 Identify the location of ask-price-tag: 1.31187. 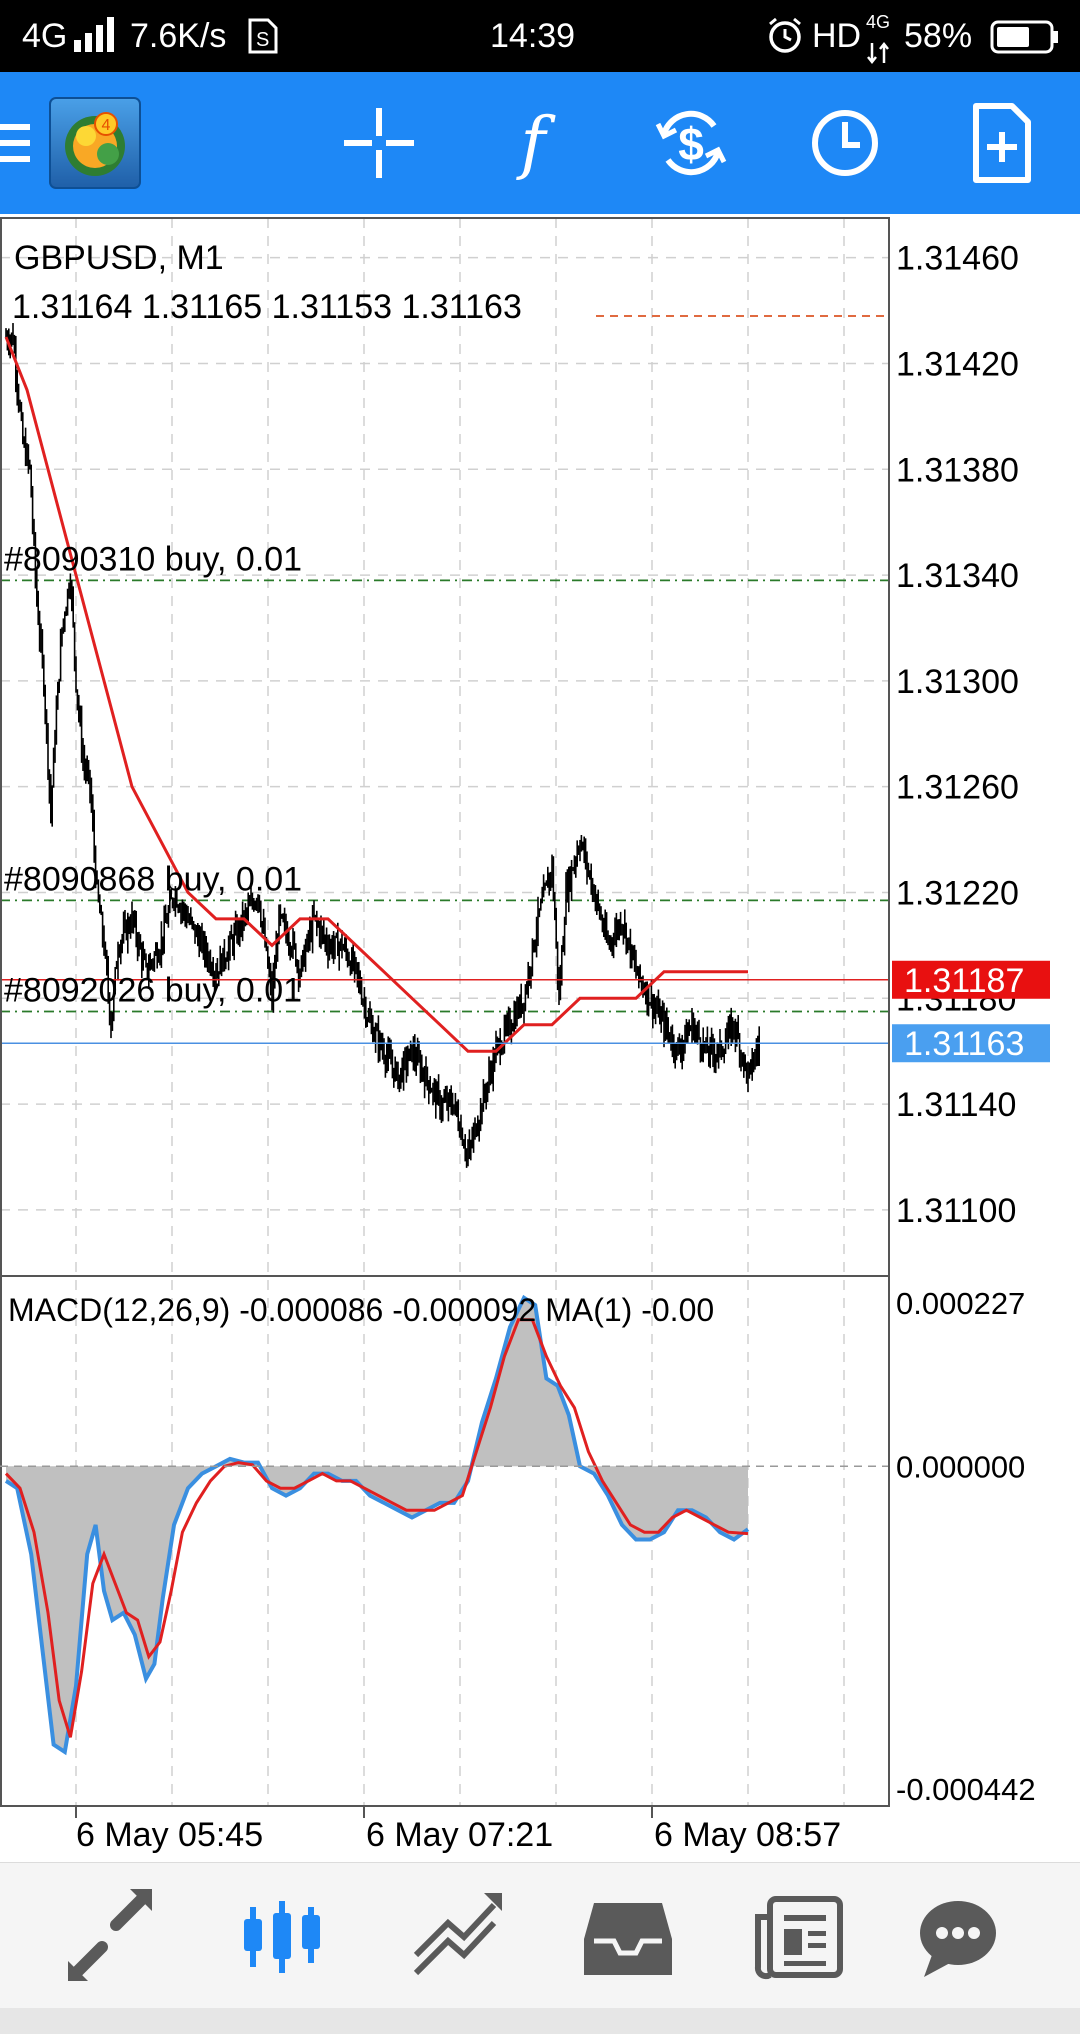
(971, 980).